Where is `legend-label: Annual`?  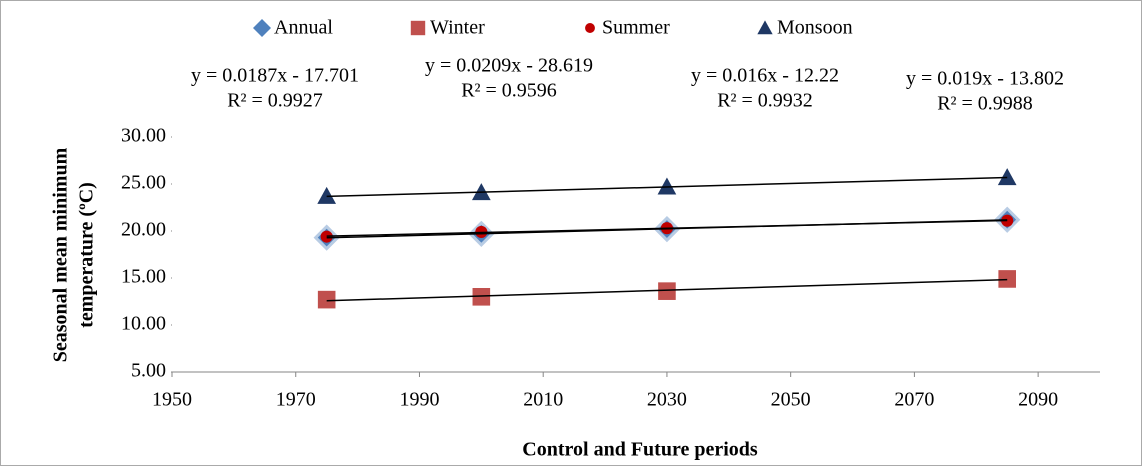
legend-label: Annual is located at coordinates (303, 28).